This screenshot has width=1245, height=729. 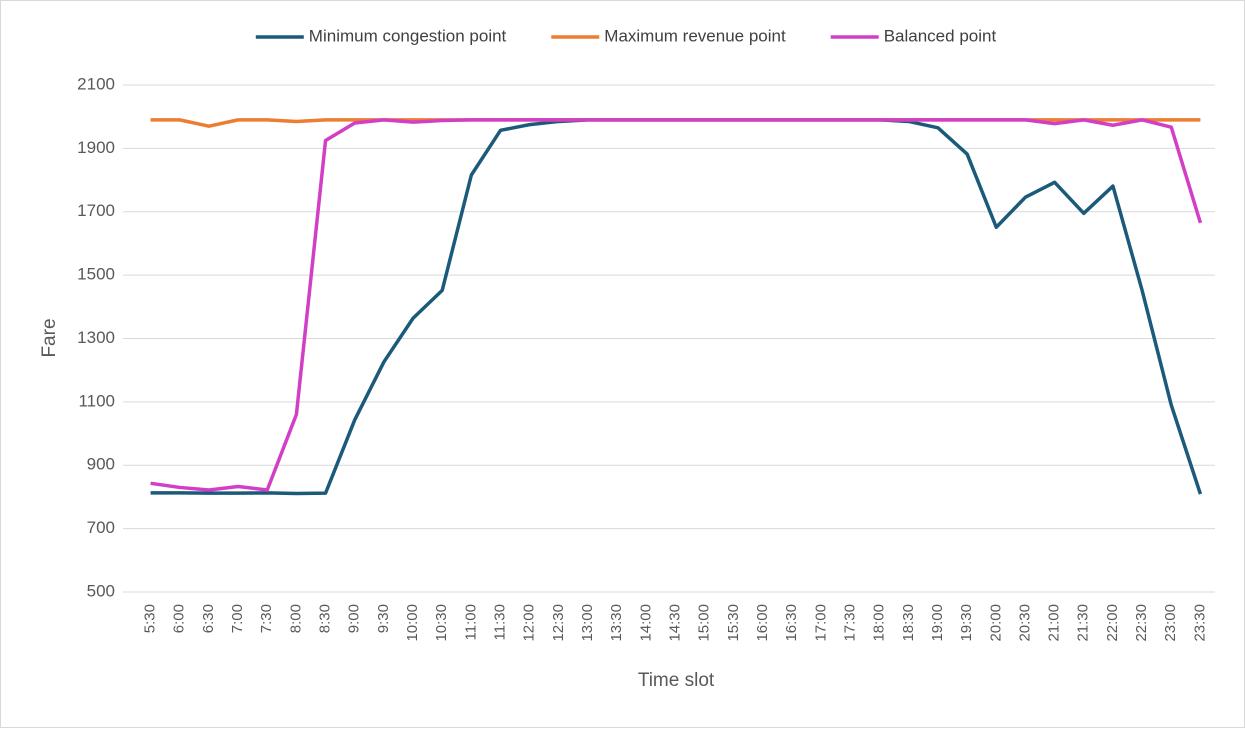 What do you see at coordinates (587, 623) in the screenshot?
I see `x-tick-label: 13:00` at bounding box center [587, 623].